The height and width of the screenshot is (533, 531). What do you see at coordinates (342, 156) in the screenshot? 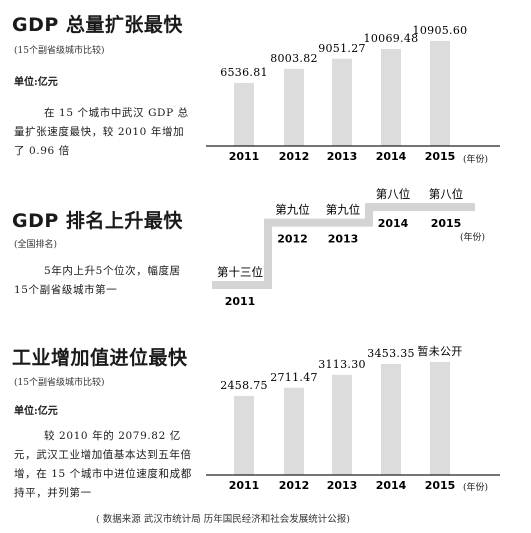
I see `chart1-x-tick-2013: 2013` at bounding box center [342, 156].